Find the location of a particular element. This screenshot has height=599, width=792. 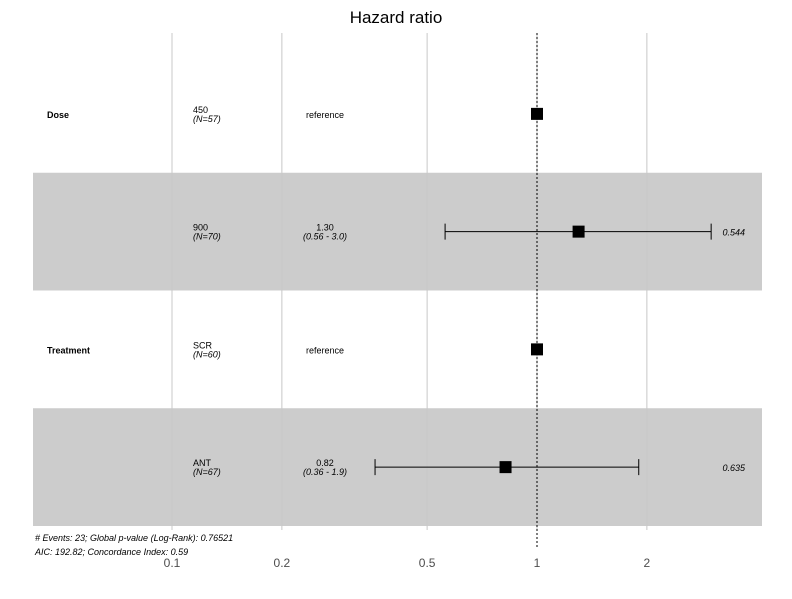

estimate-label: 1.30 is located at coordinates (325, 228).